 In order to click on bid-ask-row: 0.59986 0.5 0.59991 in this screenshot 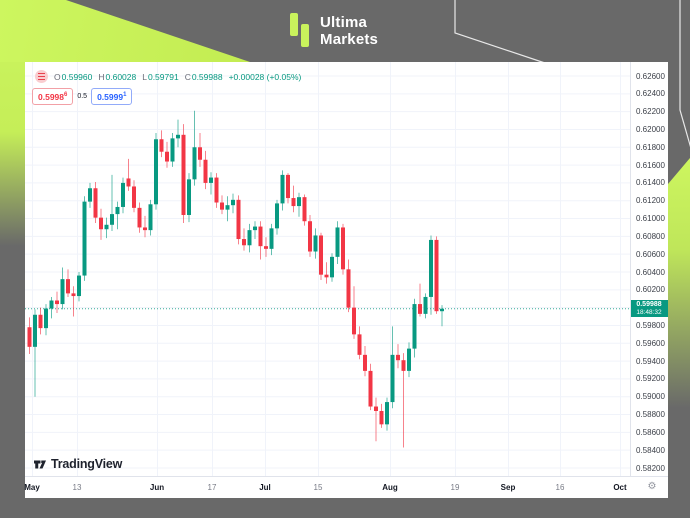, I will do `click(82, 96)`.